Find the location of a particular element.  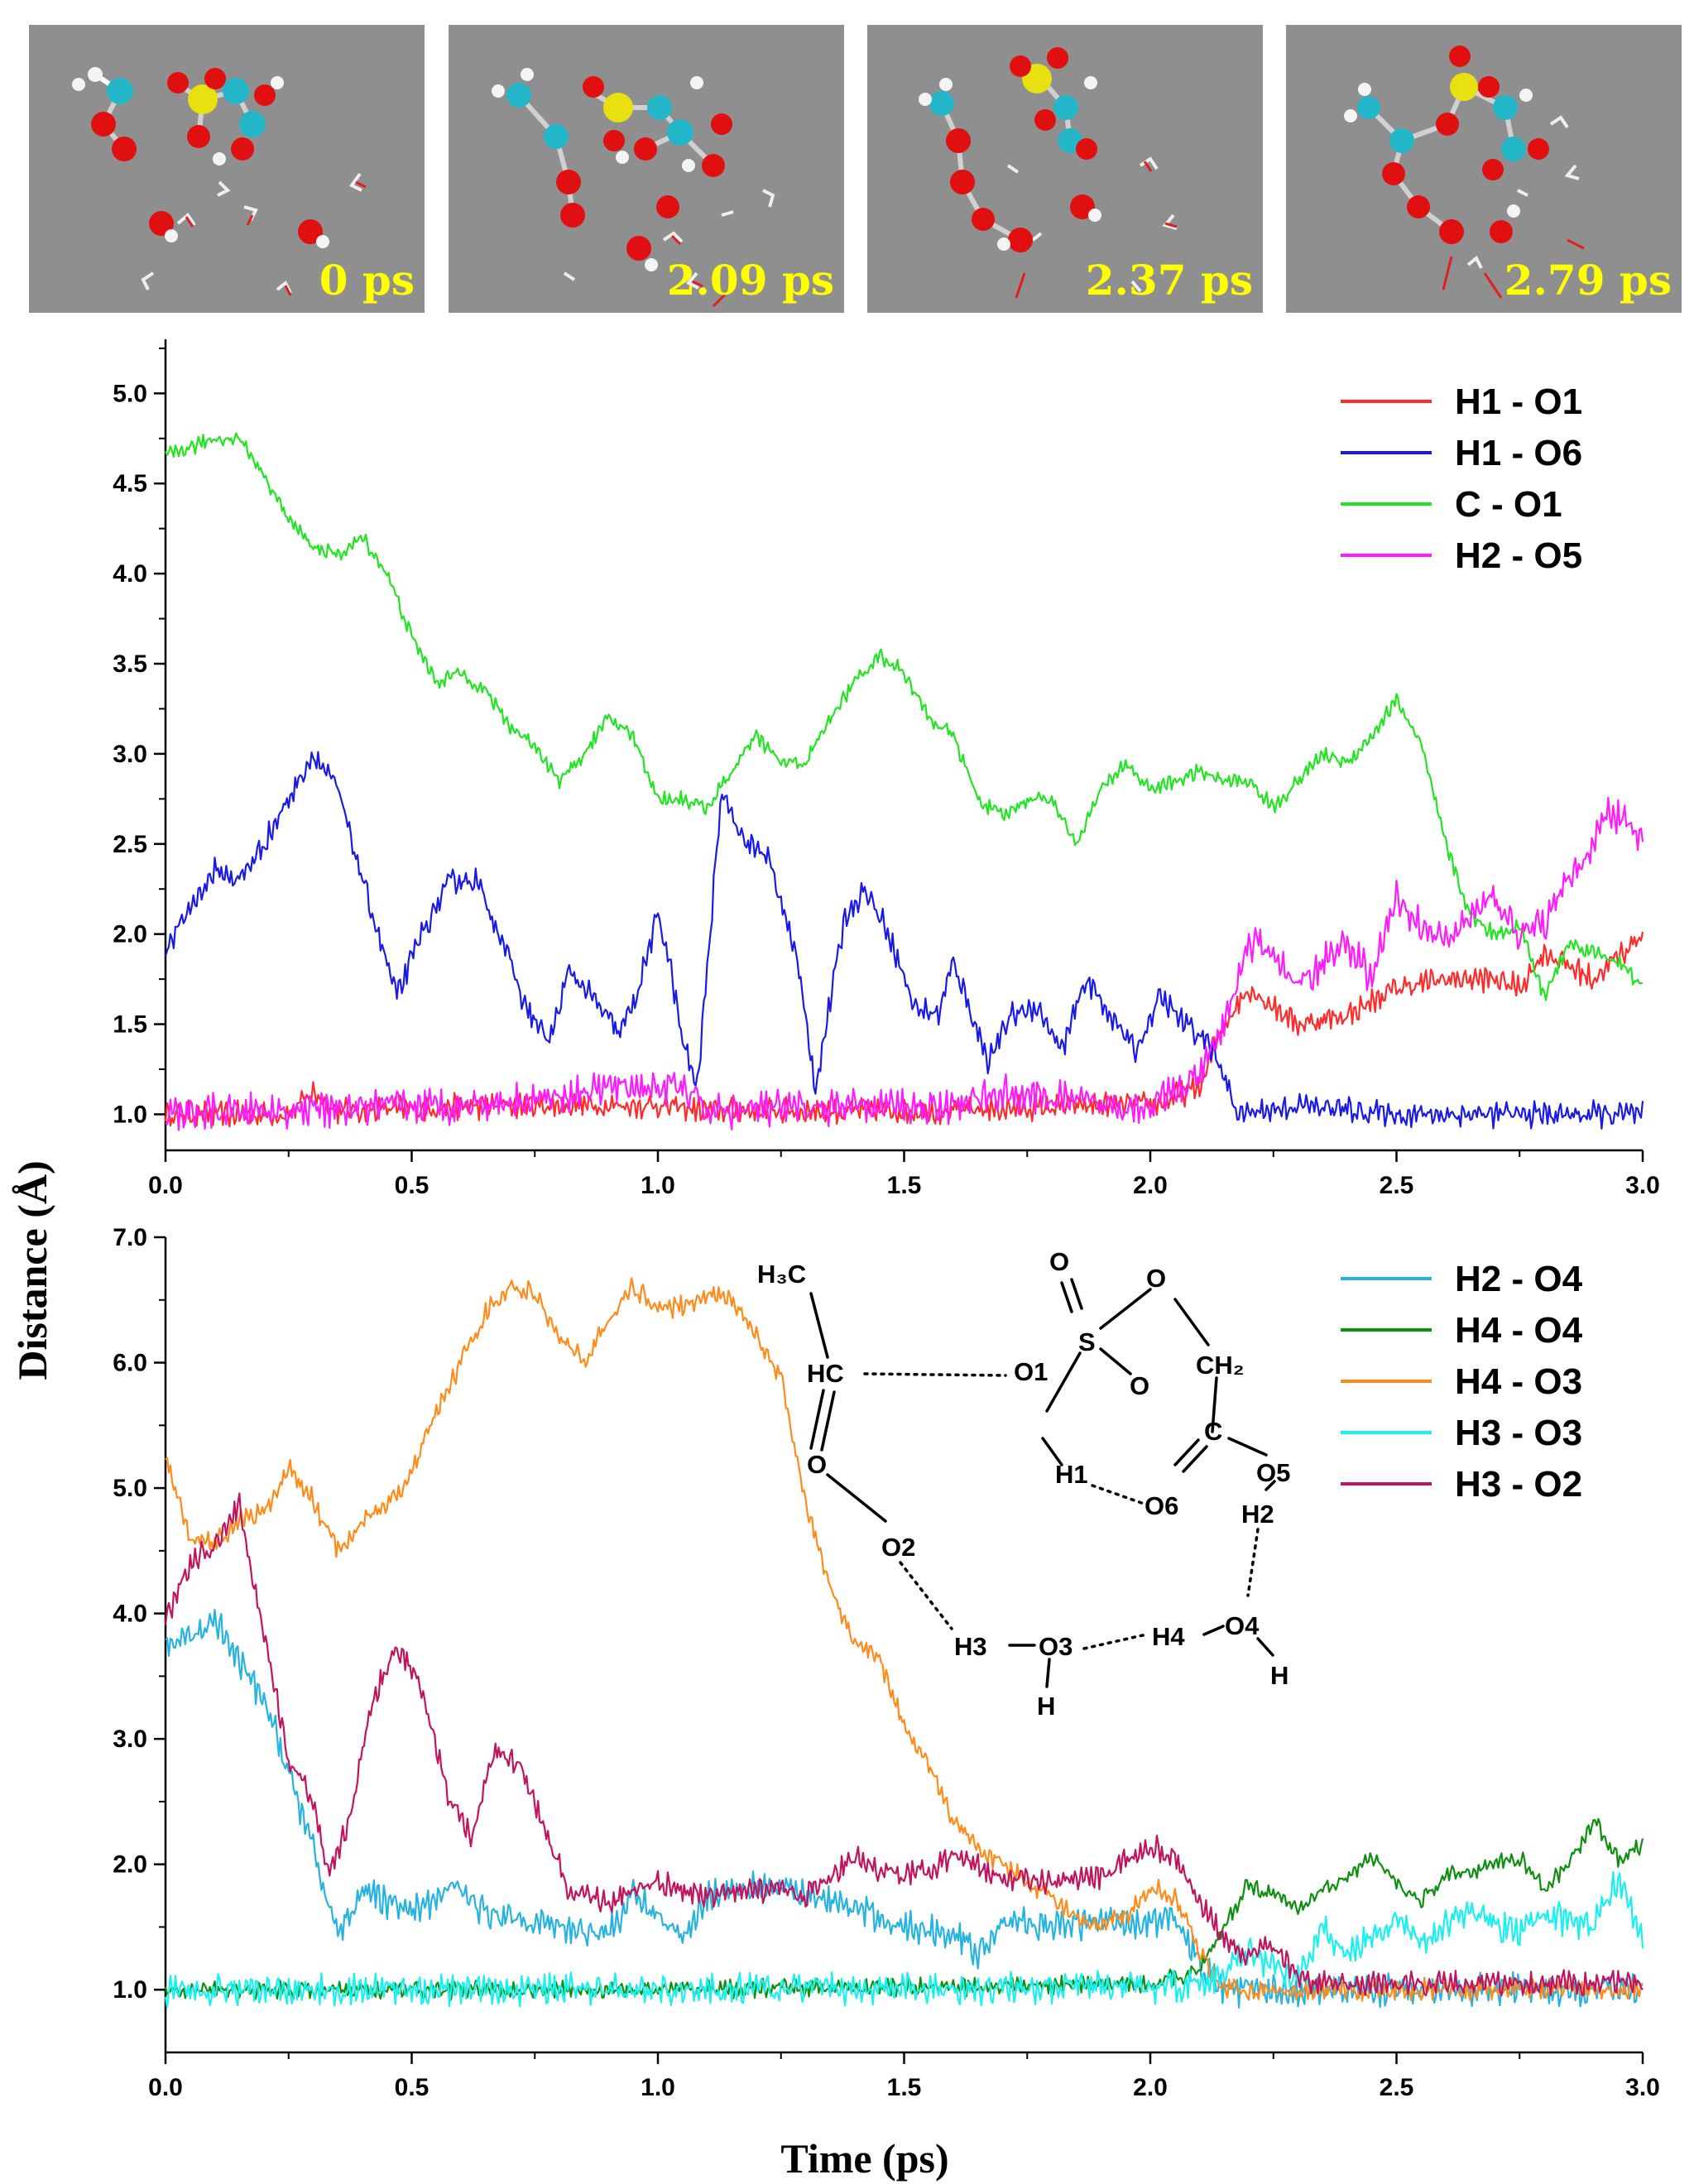

atom-label-h2: H2 is located at coordinates (1257, 1514).